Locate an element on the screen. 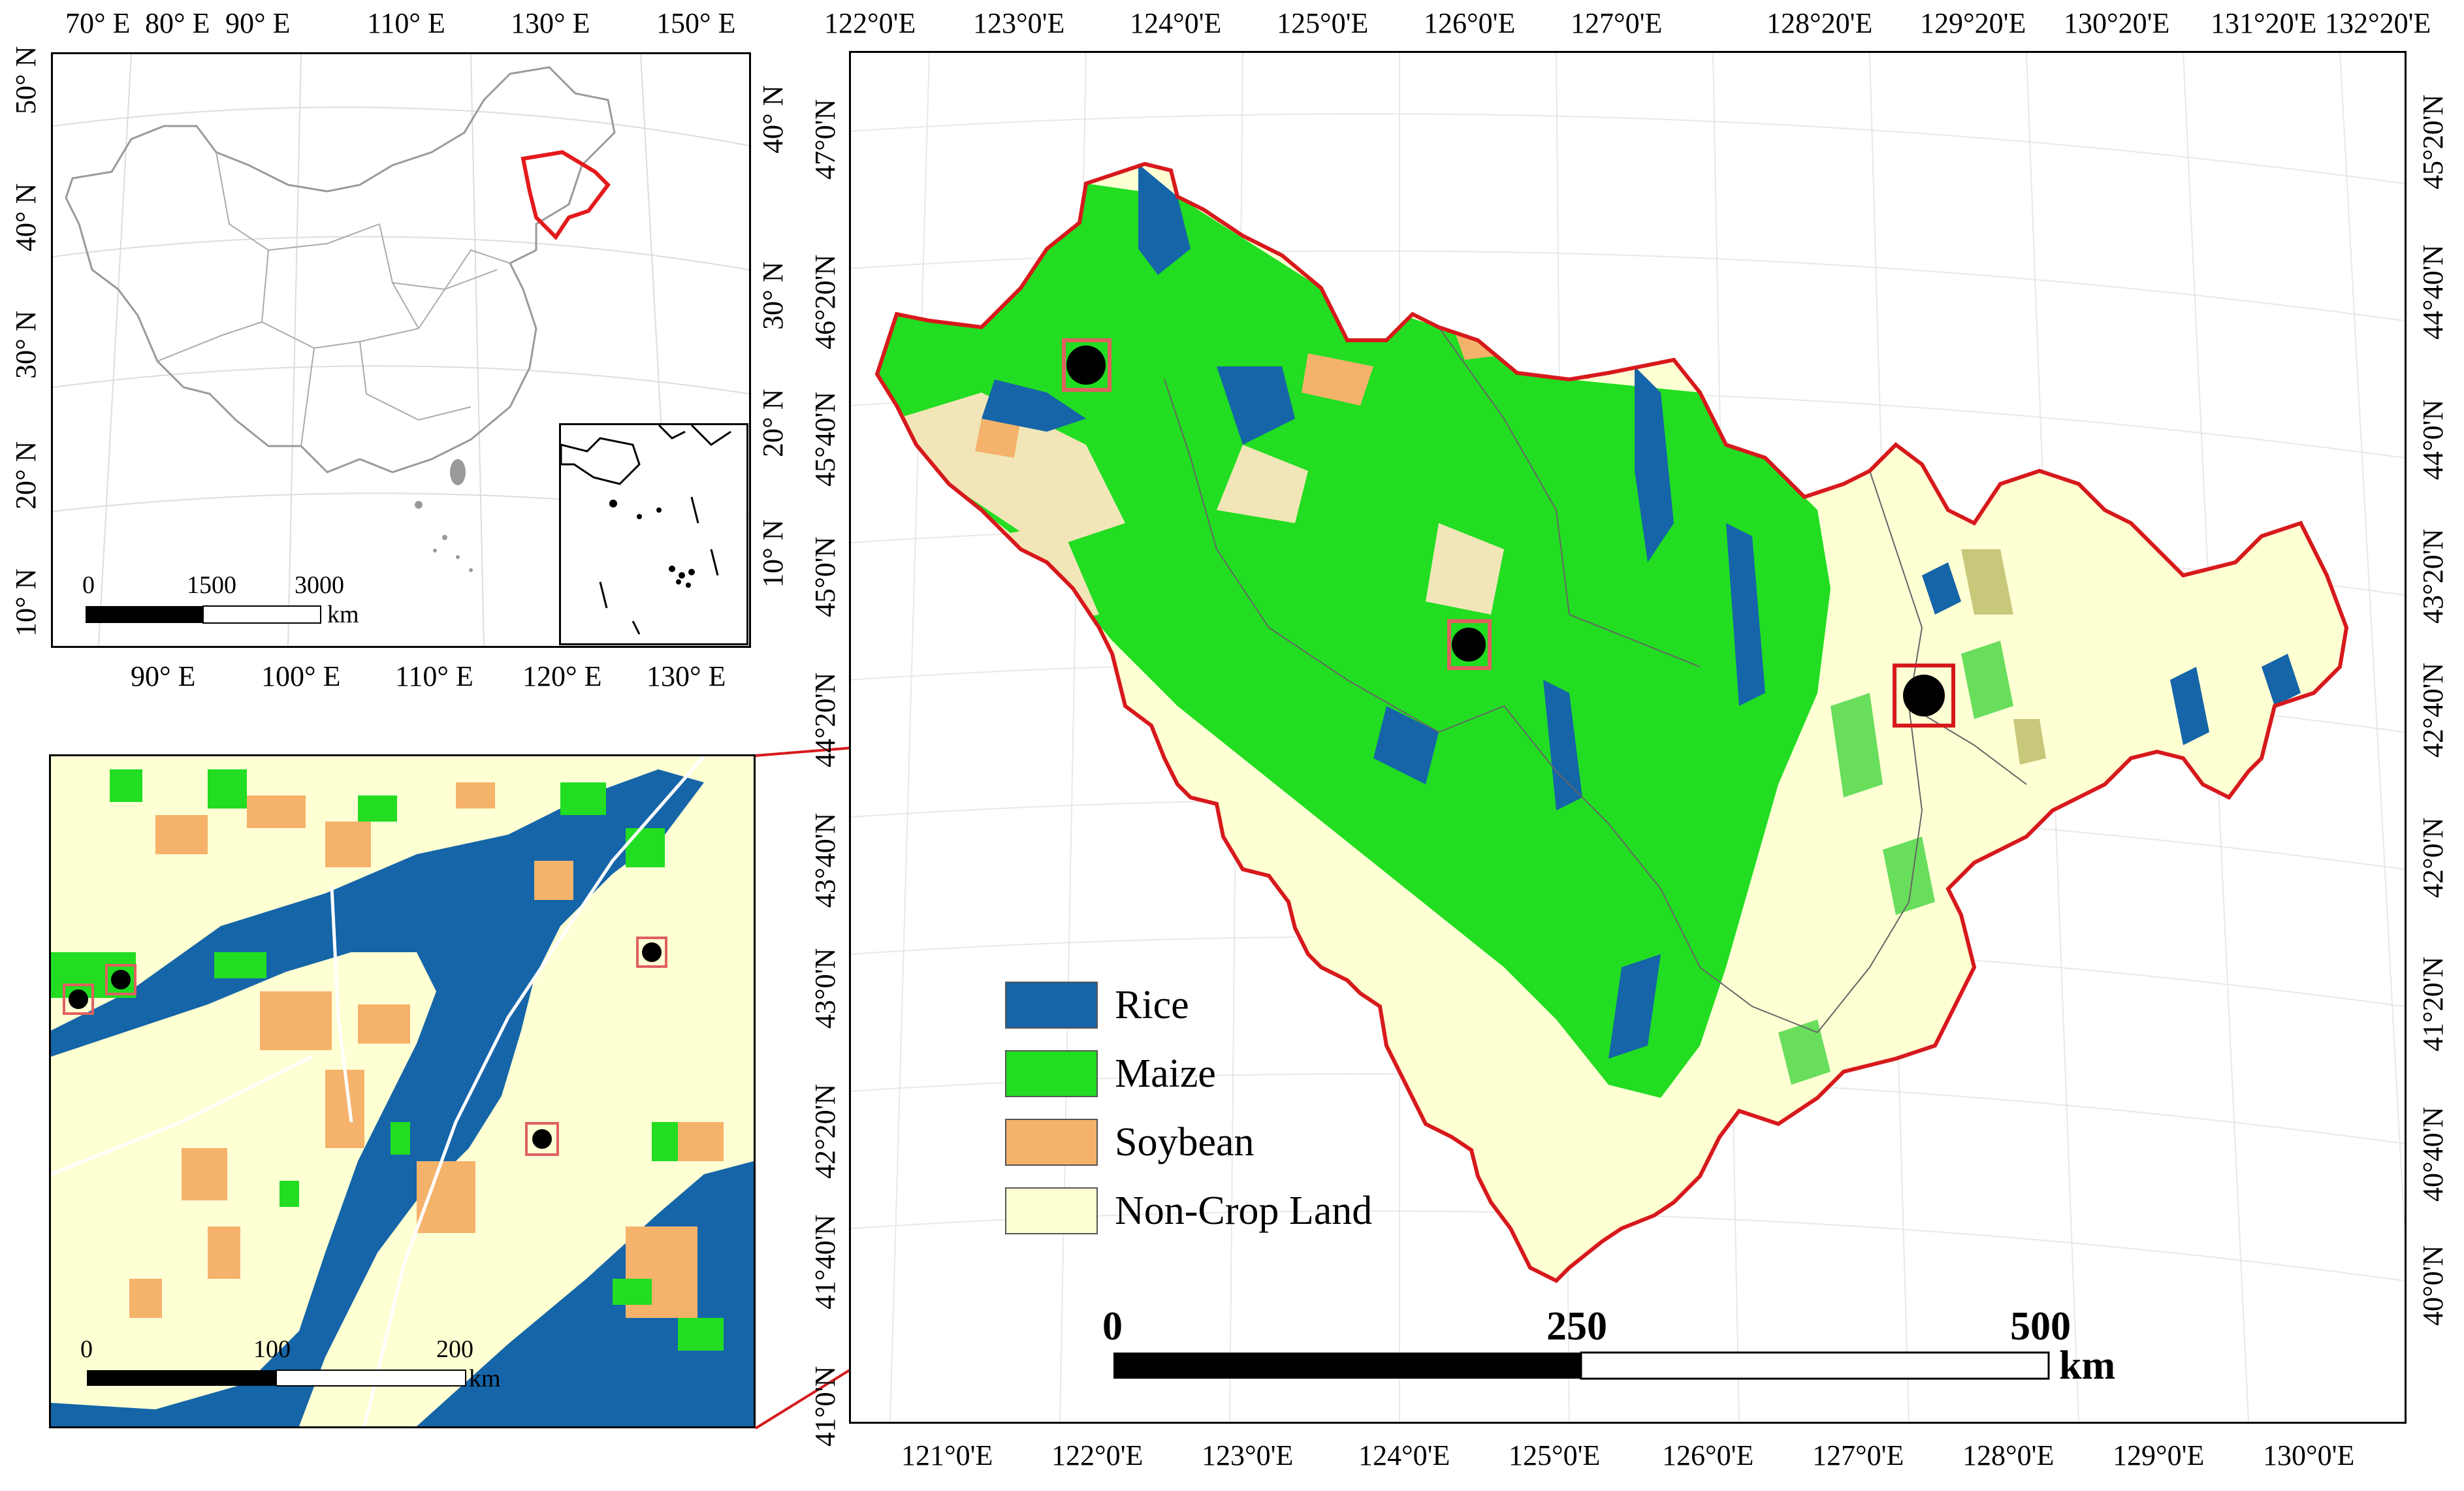  legend: Rice Maize Soybean Non-Crop Land is located at coordinates (1233, 1125).